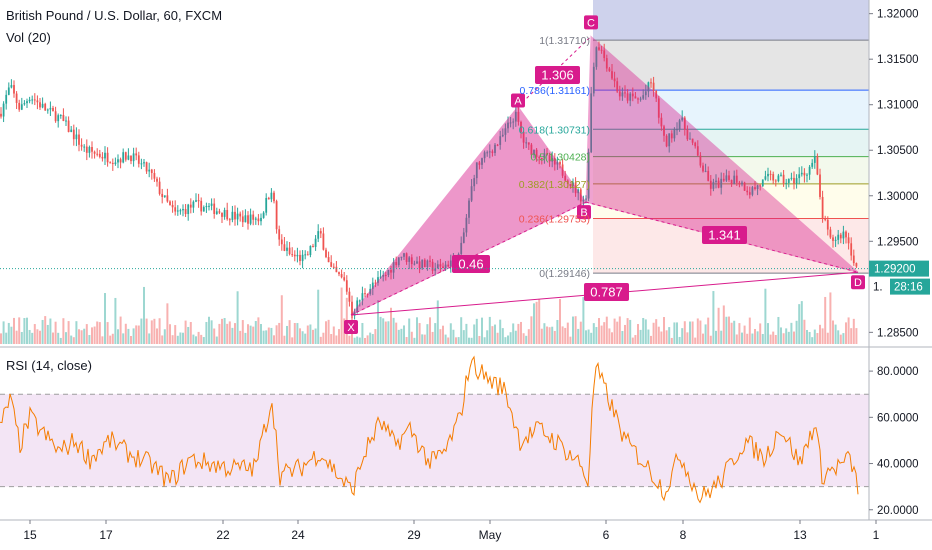 The height and width of the screenshot is (550, 932). Describe the element at coordinates (899, 268) in the screenshot. I see `current-price-tag` at that location.